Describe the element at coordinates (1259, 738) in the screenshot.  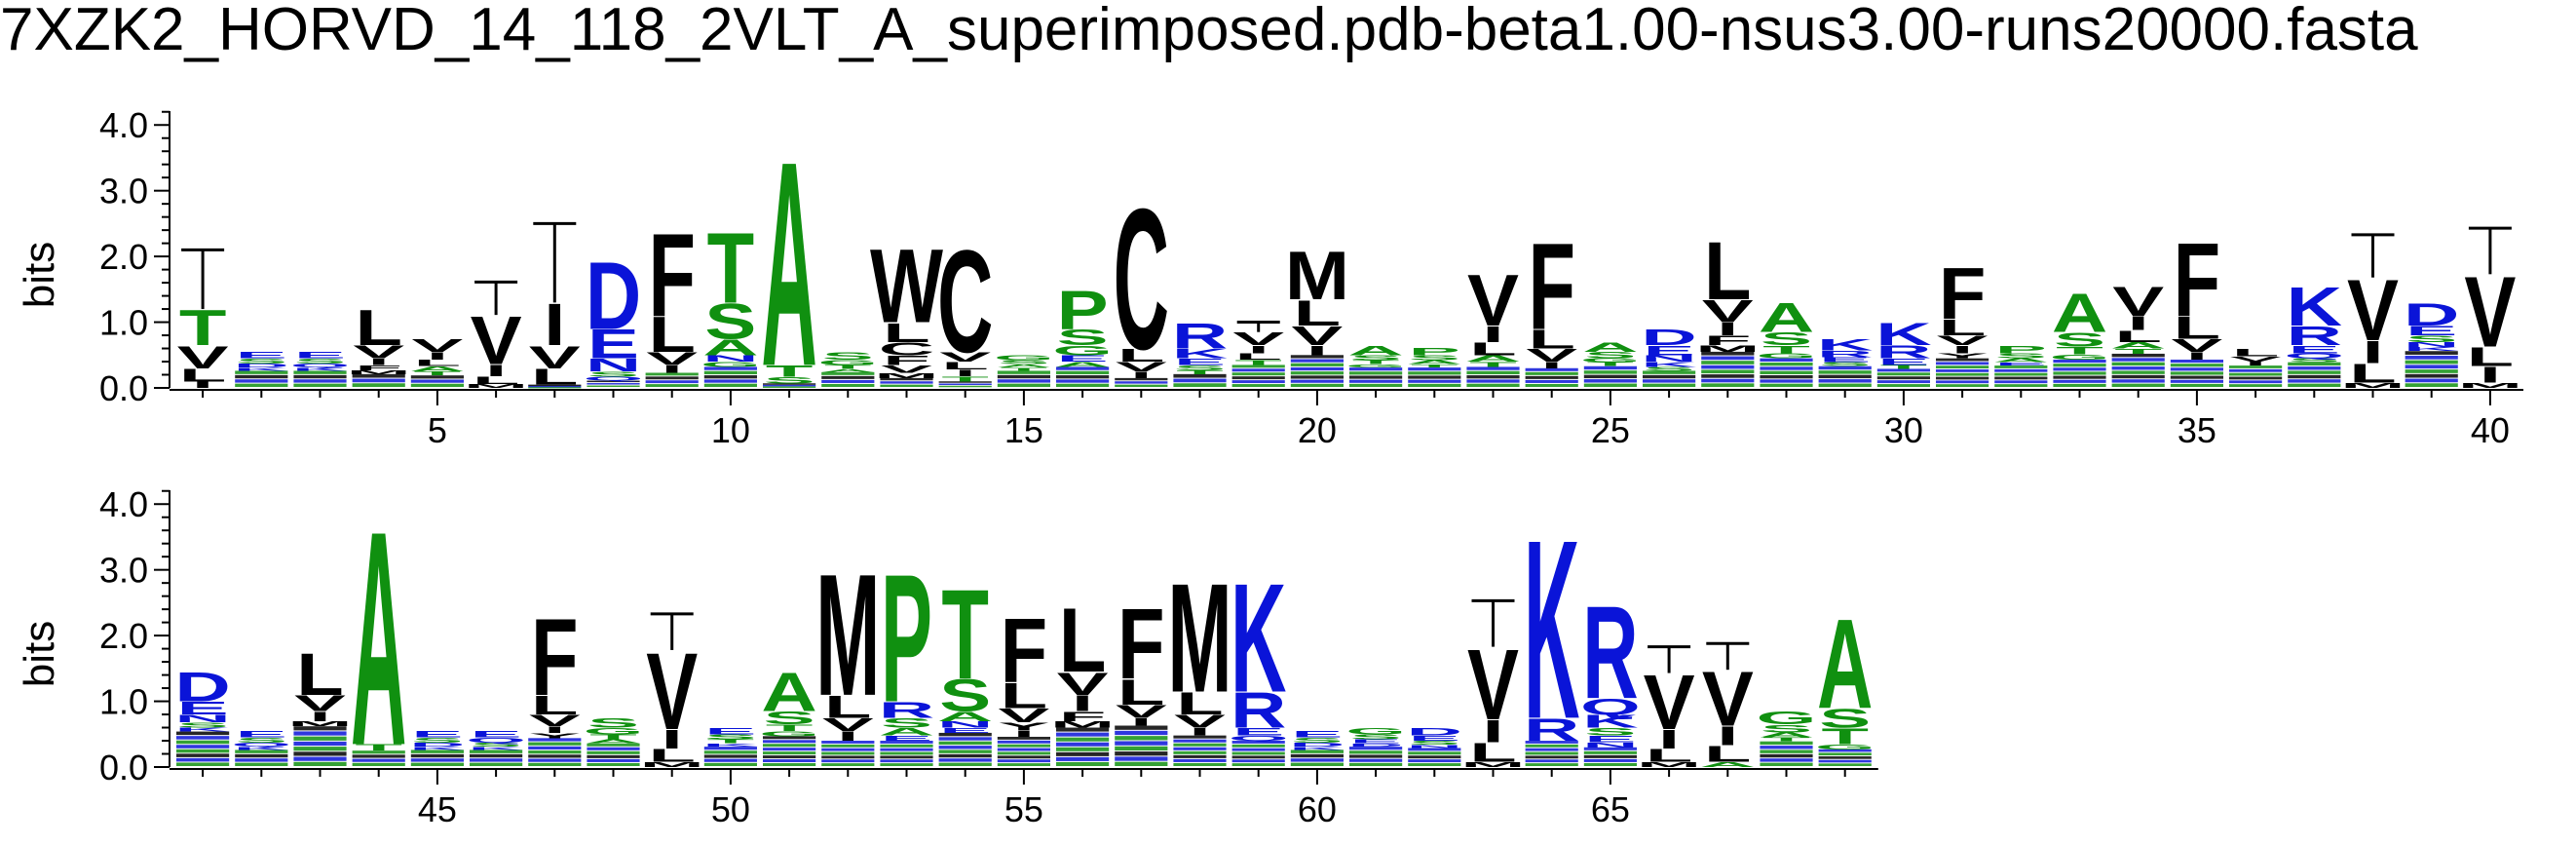
I see `residue-letter: Q` at that location.